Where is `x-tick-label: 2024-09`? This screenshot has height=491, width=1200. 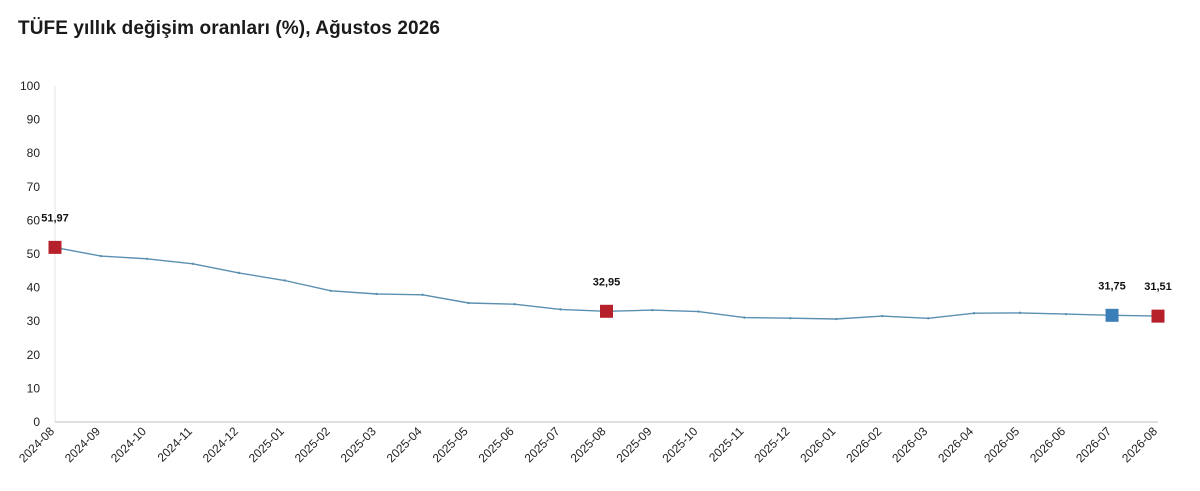
x-tick-label: 2024-09 is located at coordinates (82, 444).